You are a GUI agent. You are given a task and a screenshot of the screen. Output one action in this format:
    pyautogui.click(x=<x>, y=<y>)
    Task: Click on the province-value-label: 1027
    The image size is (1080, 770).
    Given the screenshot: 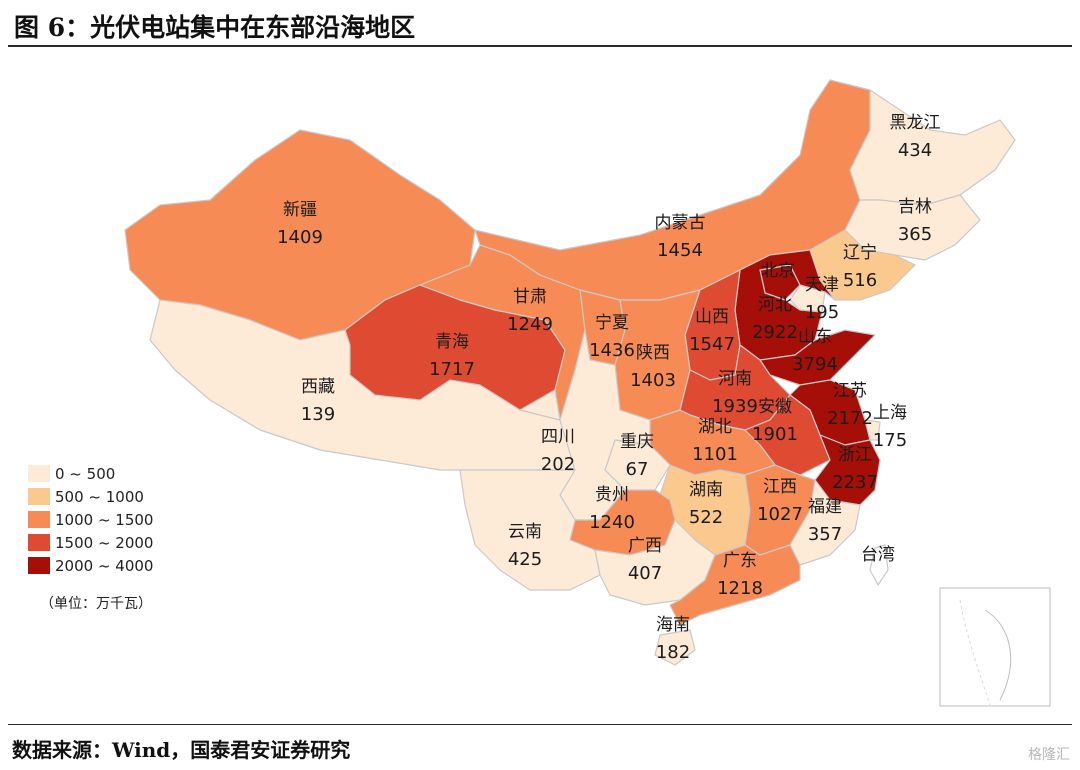 What is the action you would take?
    pyautogui.click(x=780, y=514)
    